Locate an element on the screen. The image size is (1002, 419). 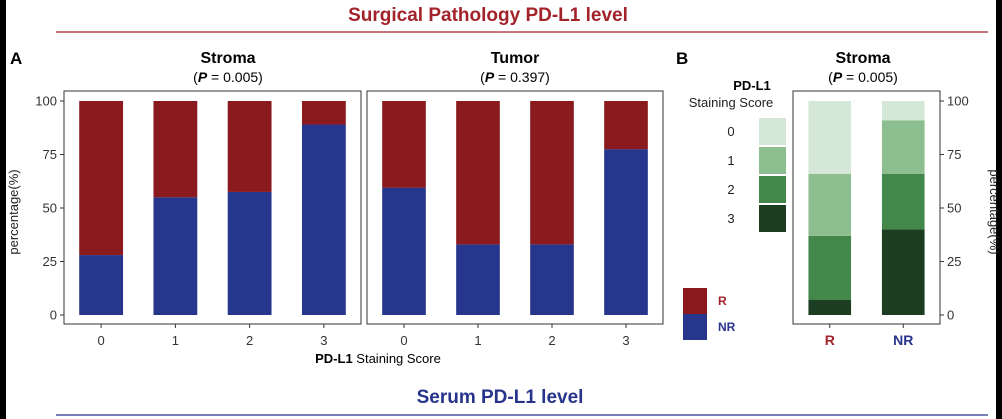
stroma-a-y-tick-label-25: 25 is located at coordinates (50, 261).